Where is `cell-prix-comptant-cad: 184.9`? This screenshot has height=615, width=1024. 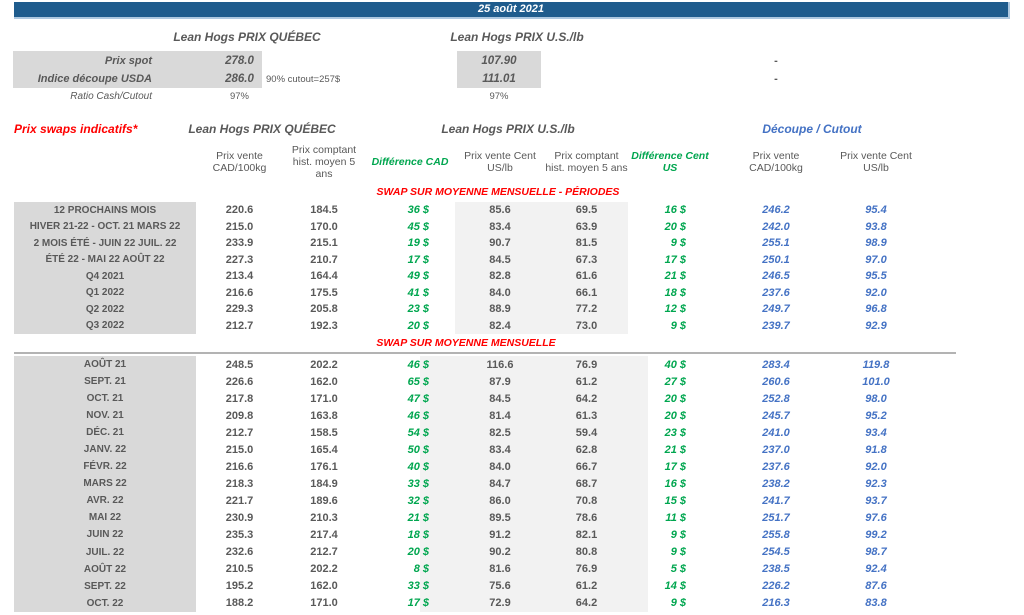 cell-prix-comptant-cad: 184.9 is located at coordinates (324, 483).